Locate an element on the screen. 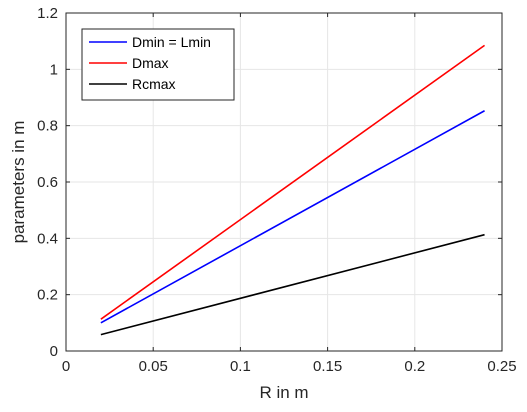 This screenshot has height=412, width=527. y-tick-label: 0.2 is located at coordinates (47, 295).